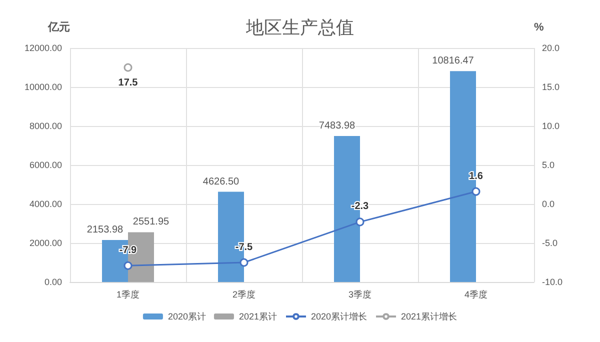 The image size is (600, 342). Describe the element at coordinates (551, 87) in the screenshot. I see `y2-tick-label: 15.0` at that location.